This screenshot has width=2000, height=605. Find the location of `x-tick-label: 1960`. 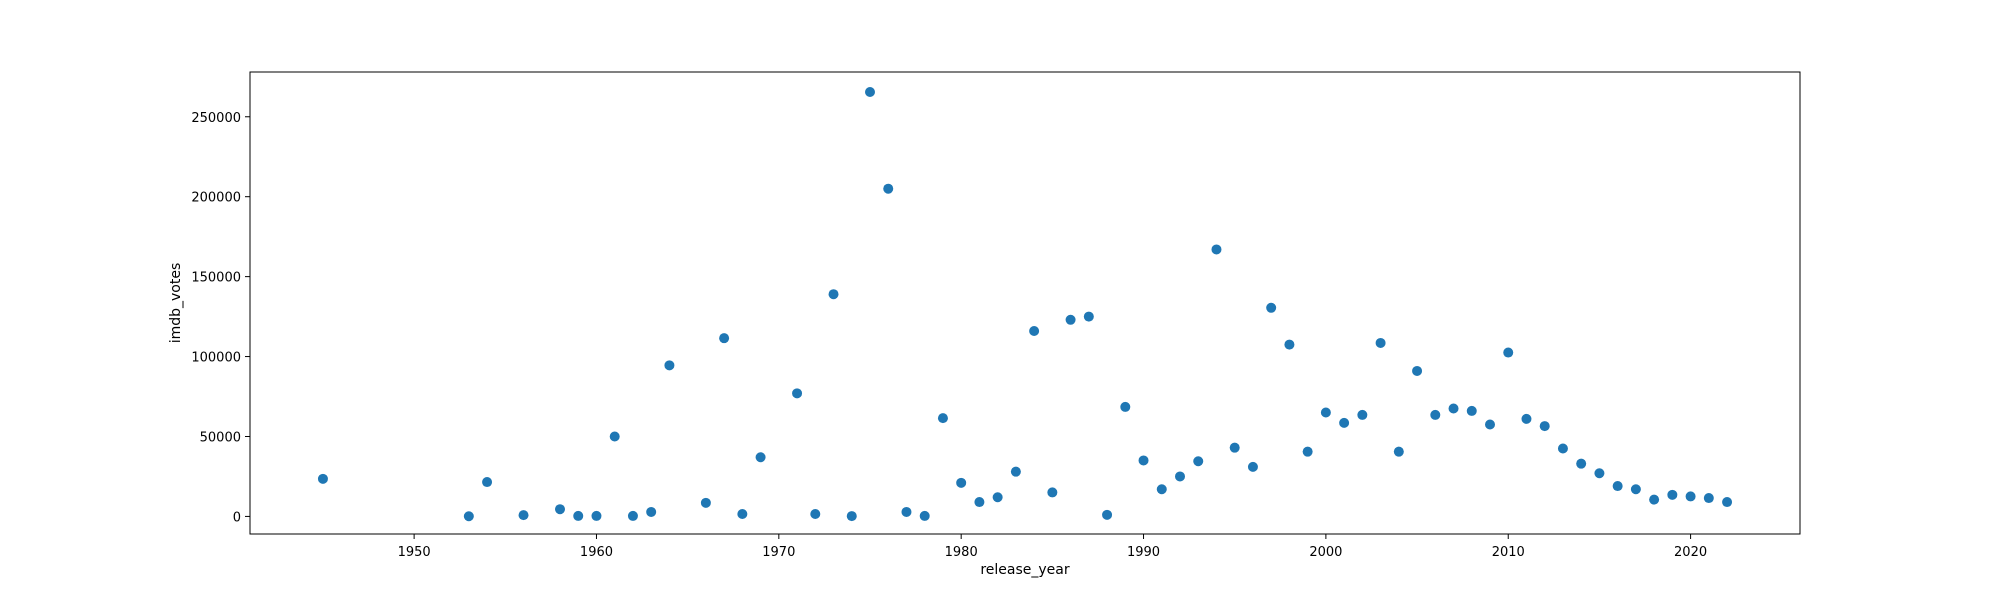

x-tick-label: 1960 is located at coordinates (596, 552).